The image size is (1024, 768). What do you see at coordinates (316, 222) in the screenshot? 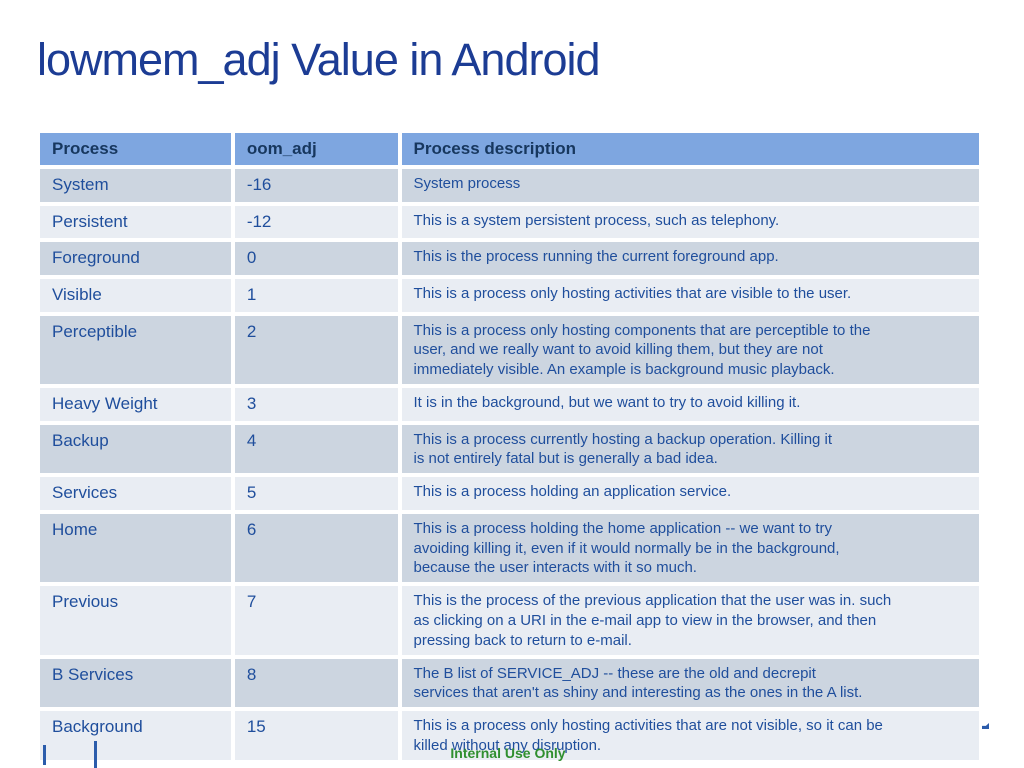
I see `oom-adj-cell: -12` at bounding box center [316, 222].